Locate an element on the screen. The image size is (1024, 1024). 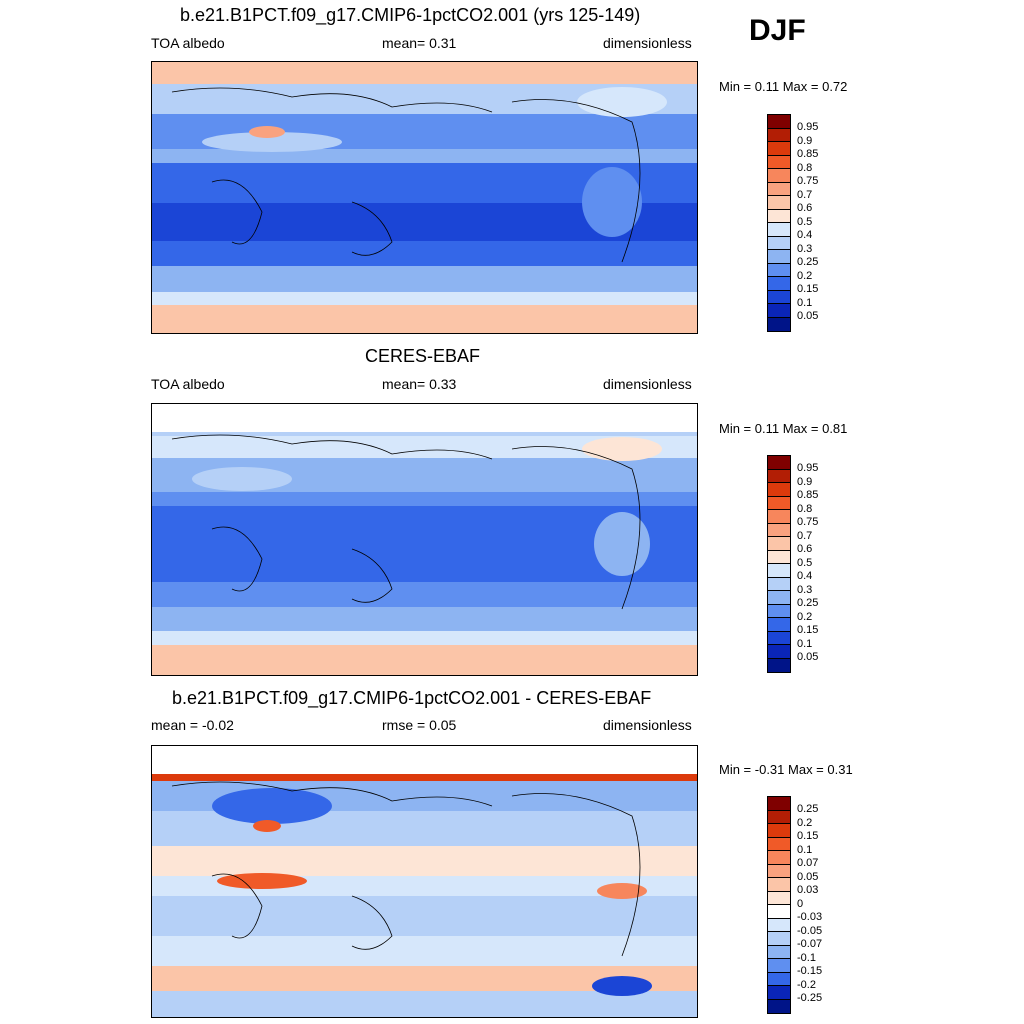
panel-model-colorbar is located at coordinates (779, 223).